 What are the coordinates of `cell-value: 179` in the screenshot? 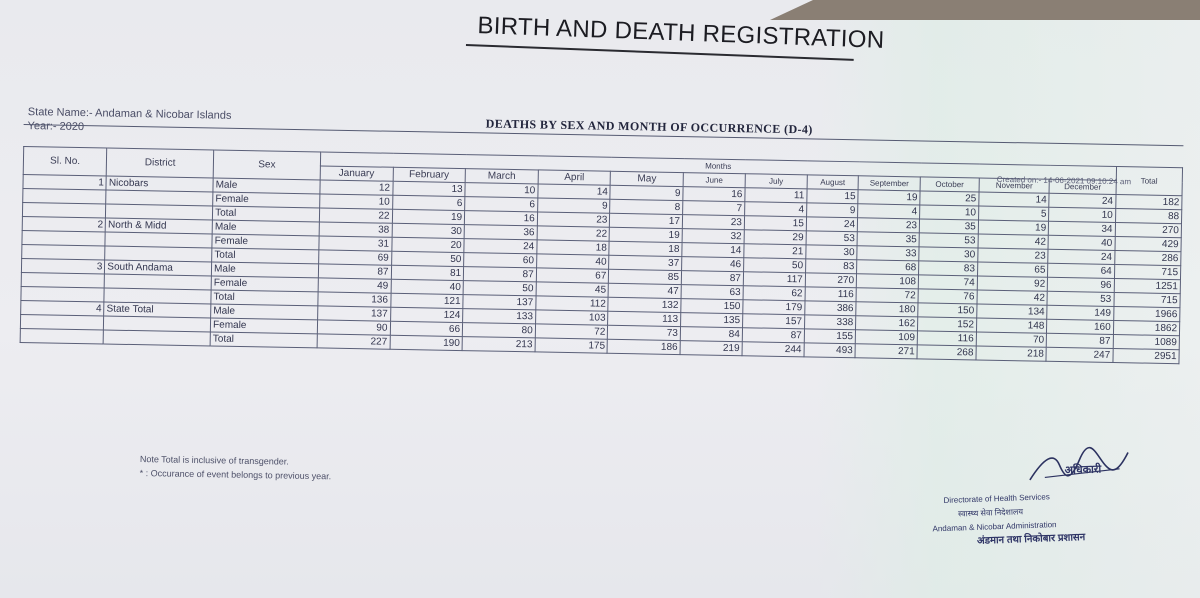 It's located at (773, 307).